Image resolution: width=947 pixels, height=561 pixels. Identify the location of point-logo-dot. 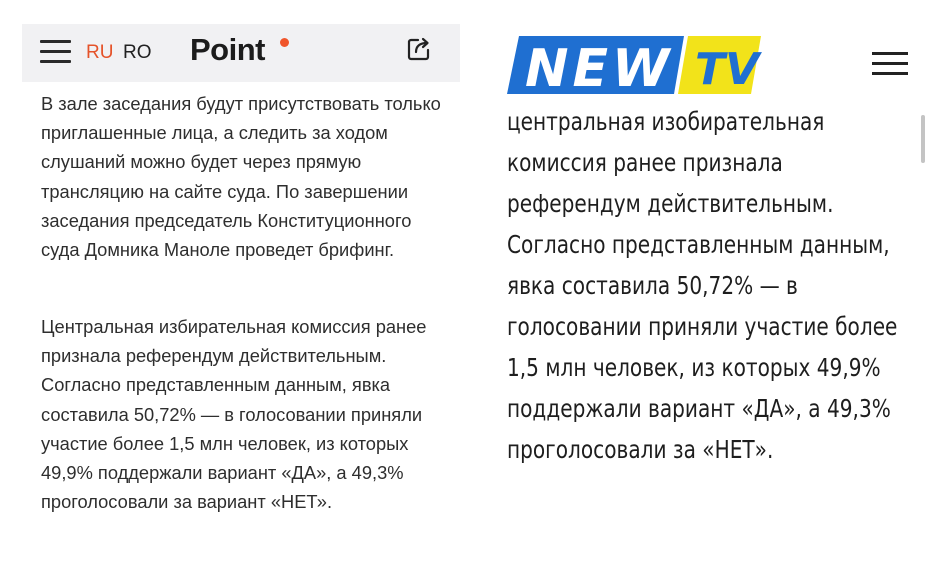
(284, 42).